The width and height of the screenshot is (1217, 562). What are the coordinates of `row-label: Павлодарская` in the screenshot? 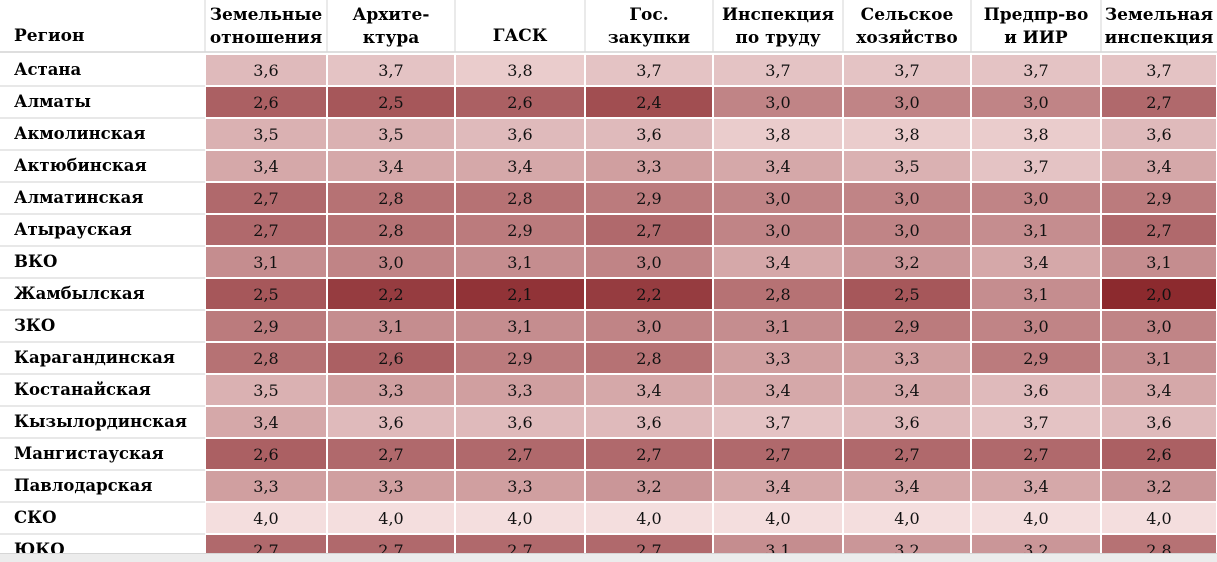 It's located at (83, 485).